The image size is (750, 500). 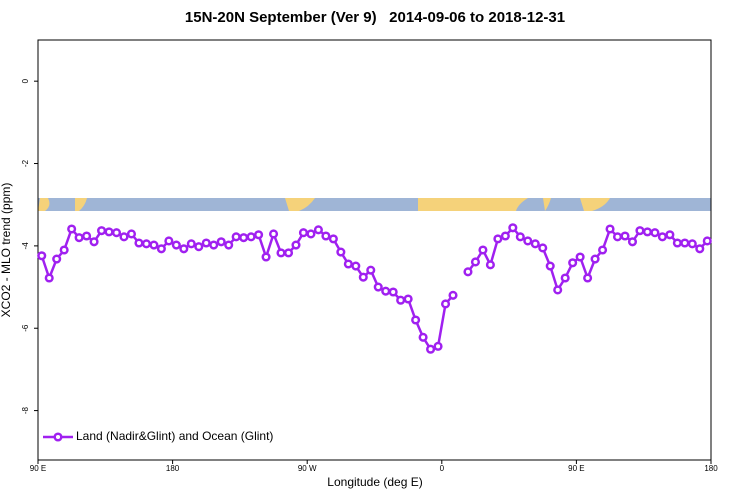 I want to click on legend-label: Land (Nadir&Glint) and Ocean (Glint), so click(x=174, y=436).